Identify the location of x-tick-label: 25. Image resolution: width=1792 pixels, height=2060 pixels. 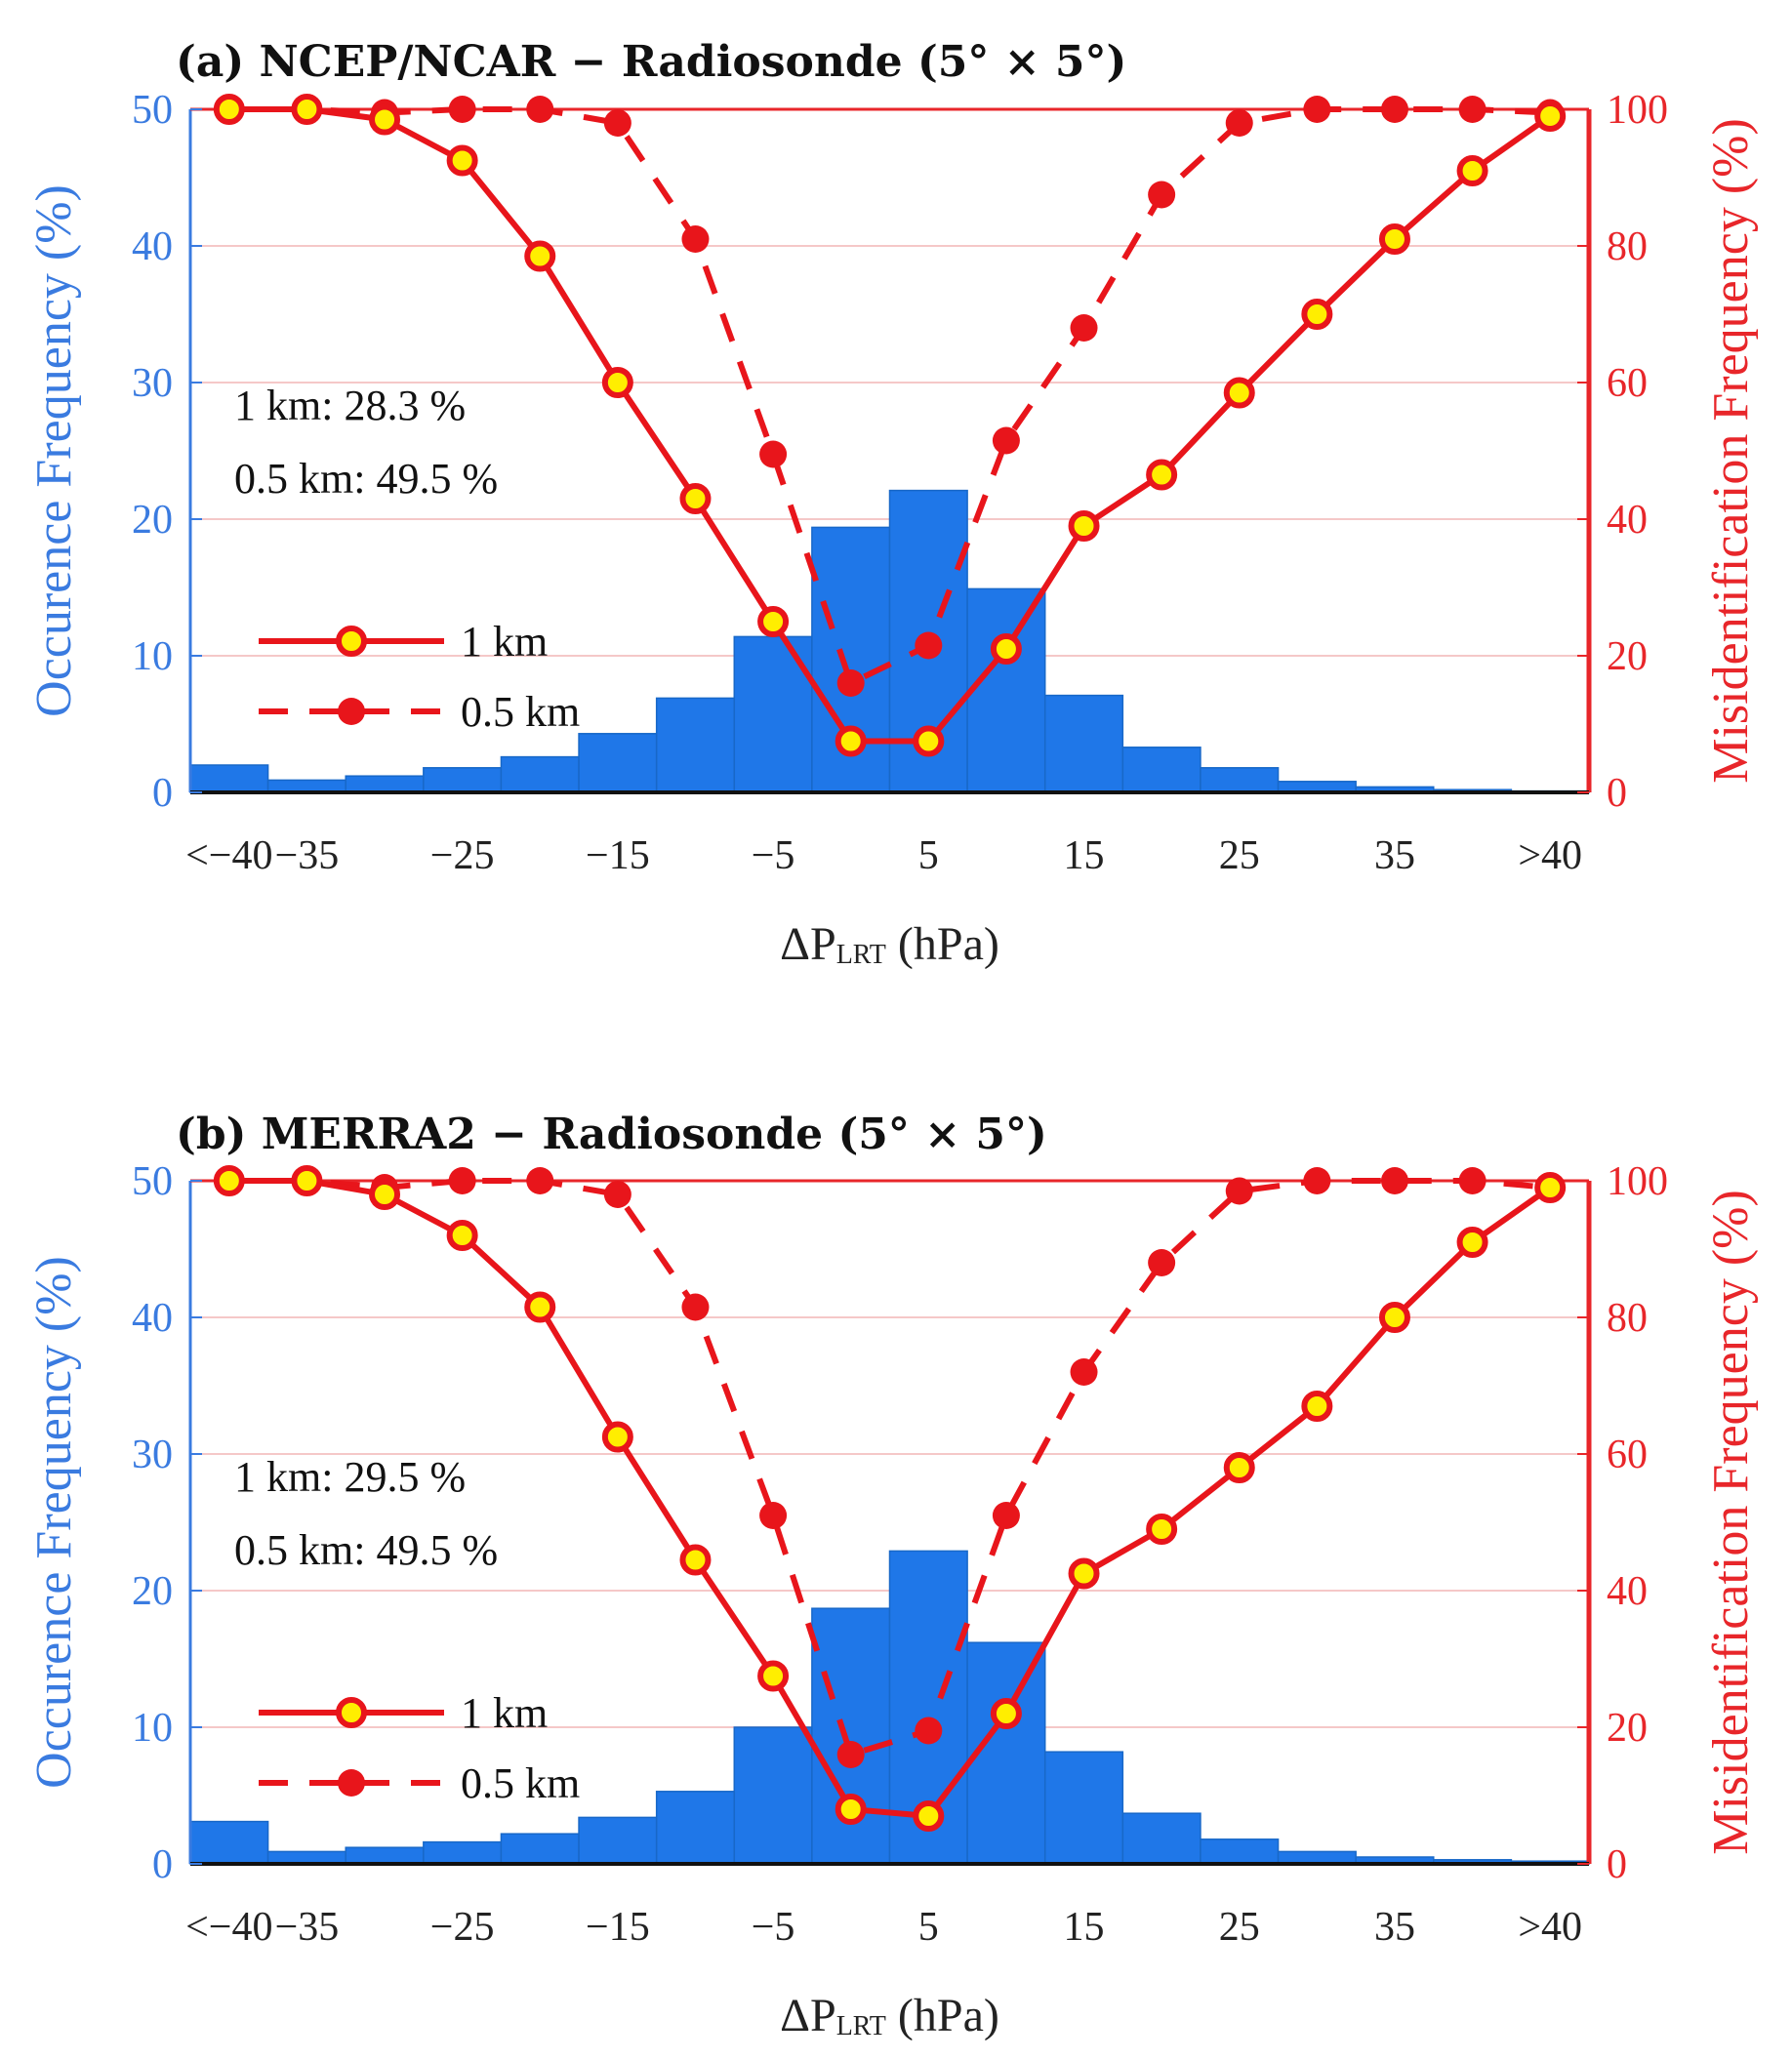
(1239, 1927).